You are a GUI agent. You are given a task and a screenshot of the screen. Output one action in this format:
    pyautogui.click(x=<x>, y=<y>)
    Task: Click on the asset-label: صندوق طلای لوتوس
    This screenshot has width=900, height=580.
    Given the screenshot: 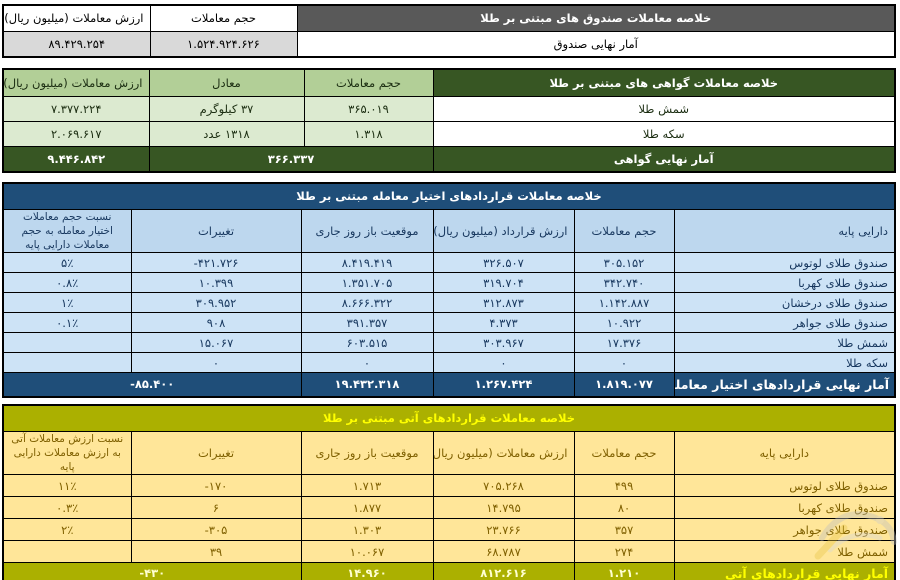 What is the action you would take?
    pyautogui.click(x=784, y=486)
    